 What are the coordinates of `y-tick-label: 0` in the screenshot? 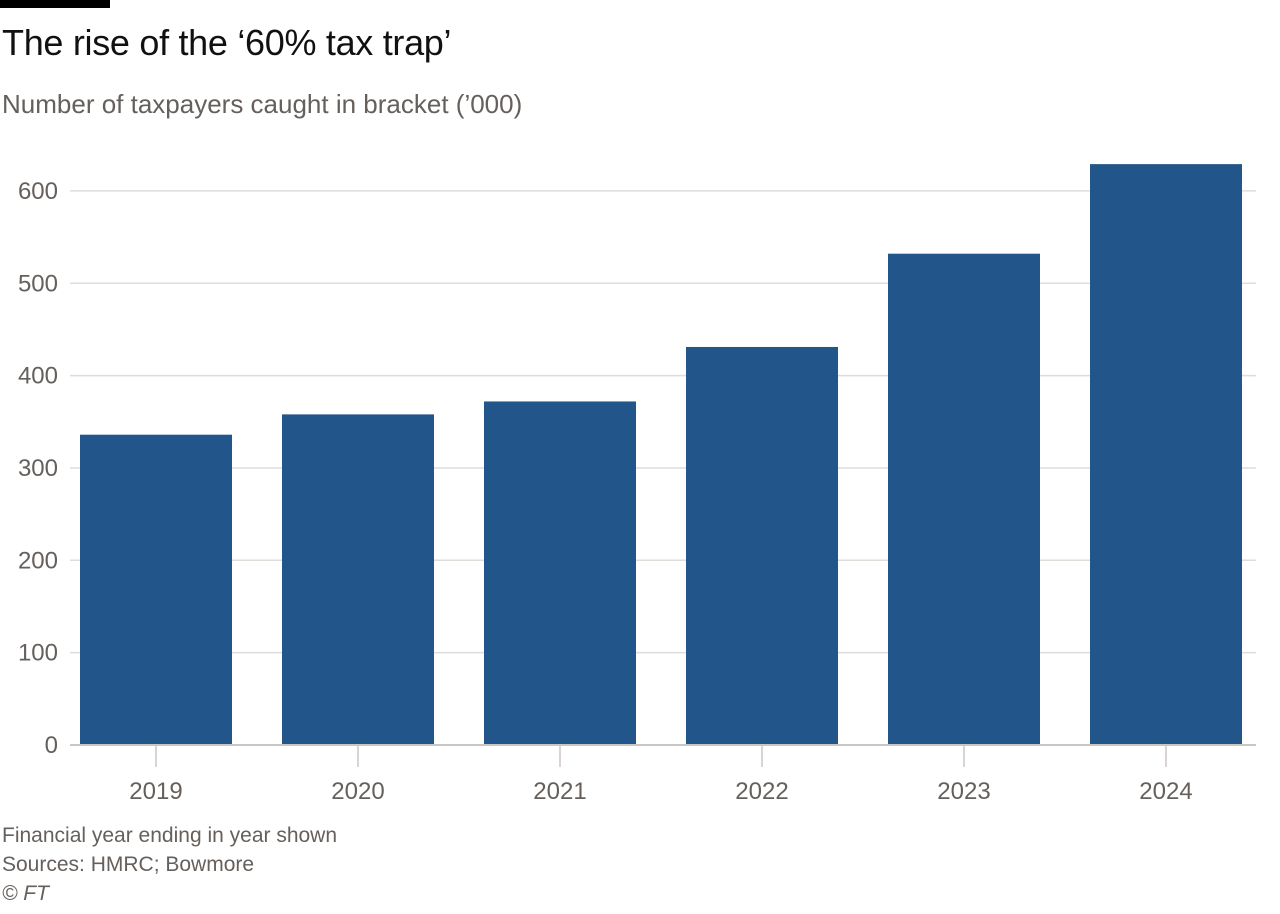 It's located at (51, 745).